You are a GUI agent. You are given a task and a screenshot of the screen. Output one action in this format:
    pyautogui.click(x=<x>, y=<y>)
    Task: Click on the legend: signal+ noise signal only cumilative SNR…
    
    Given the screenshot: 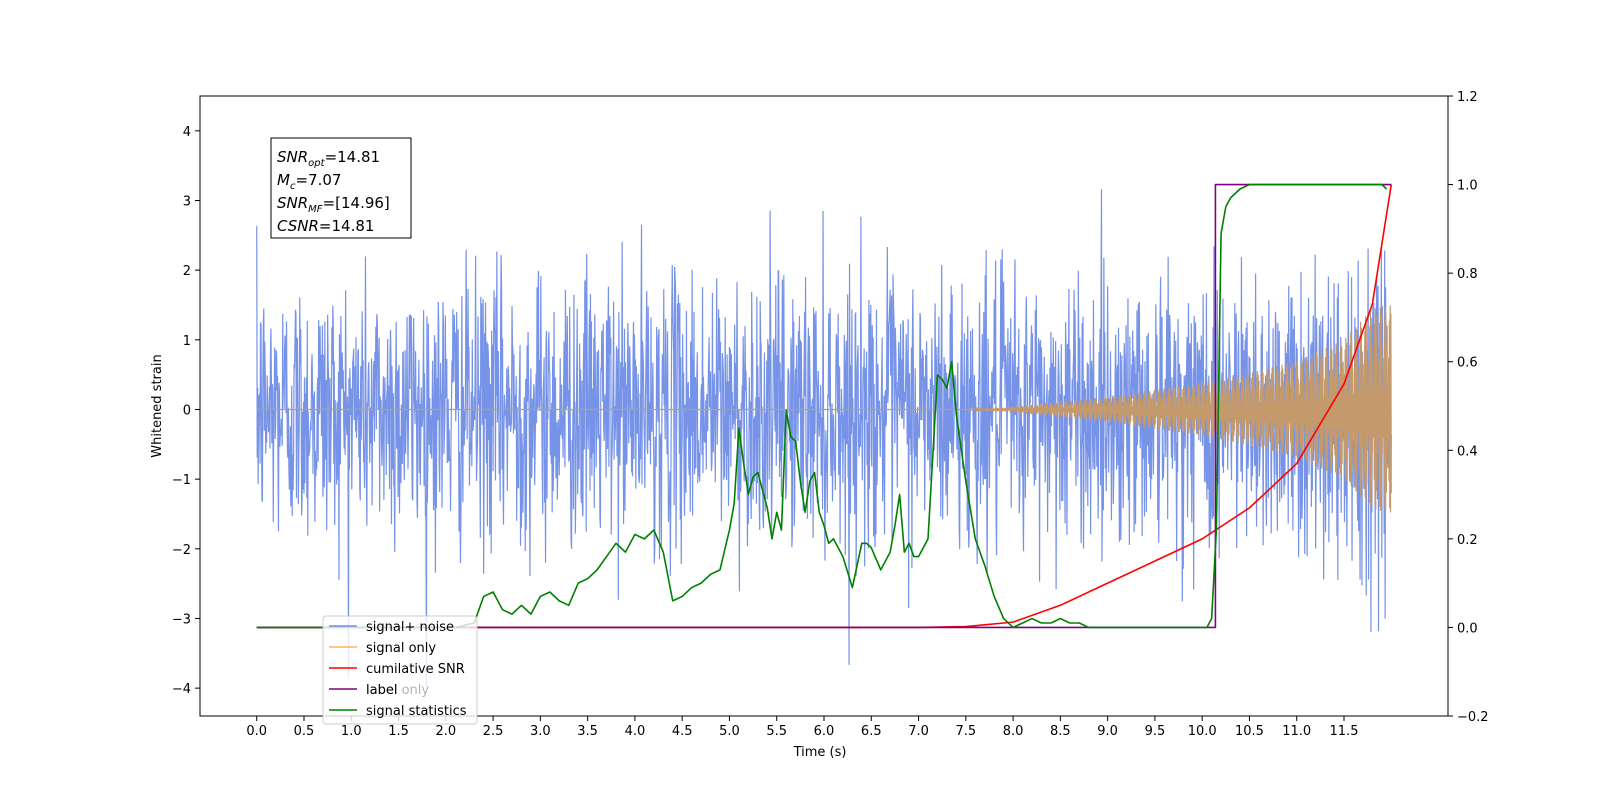 What is the action you would take?
    pyautogui.click(x=400, y=670)
    